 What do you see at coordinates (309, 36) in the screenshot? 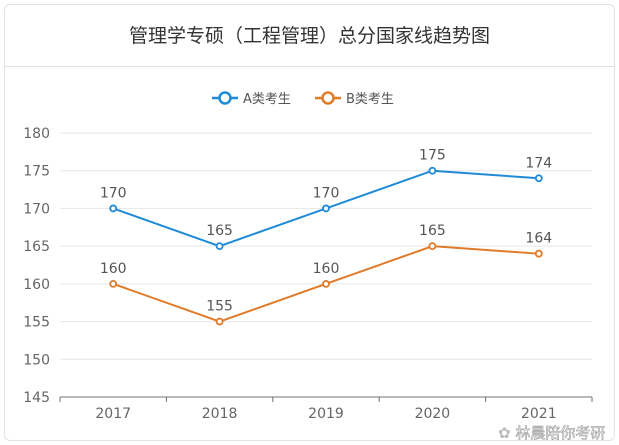
I see `chart-title: 管理学专硕（工程管理）总分国家线趋势图` at bounding box center [309, 36].